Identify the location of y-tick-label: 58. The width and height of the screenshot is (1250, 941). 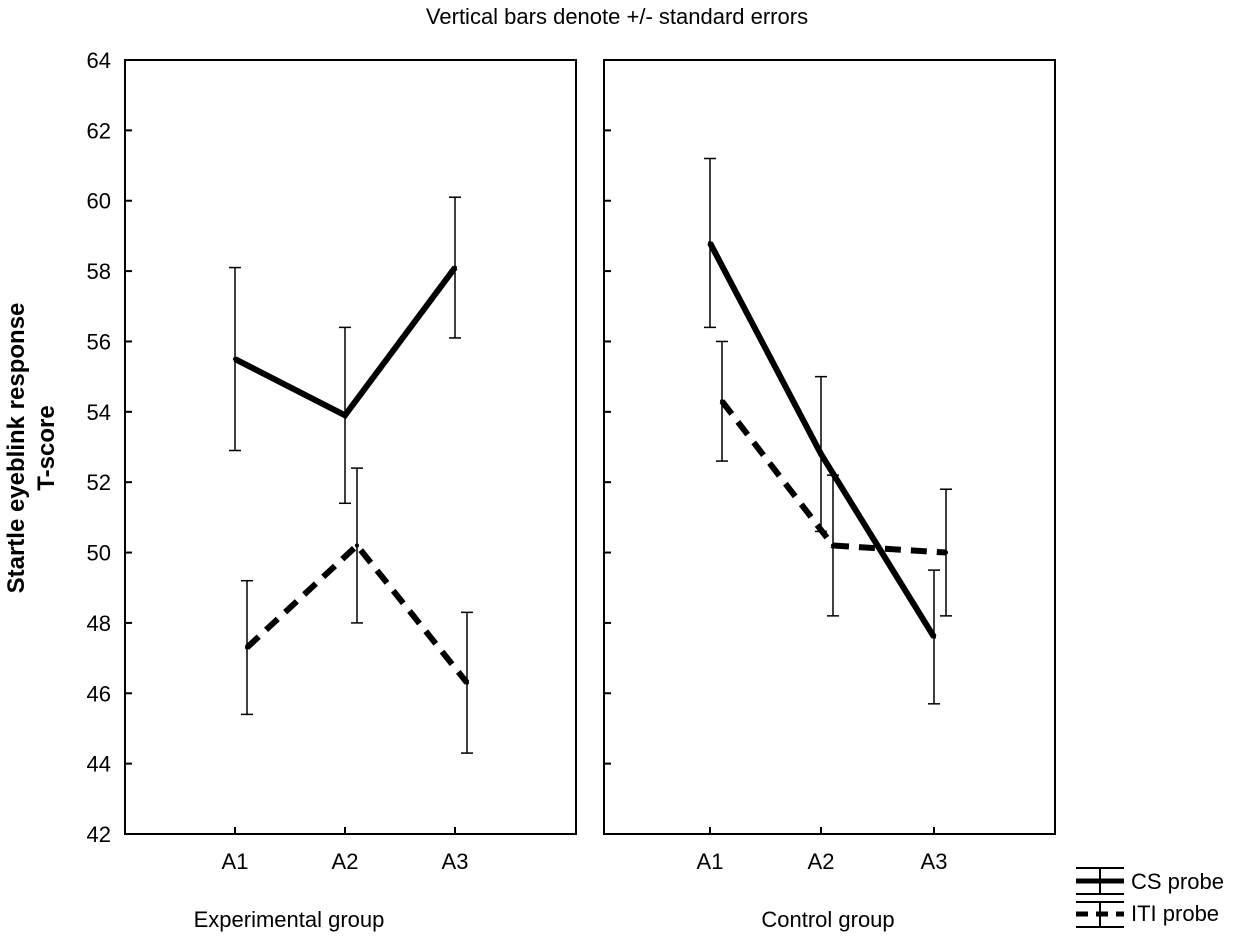
(99, 271).